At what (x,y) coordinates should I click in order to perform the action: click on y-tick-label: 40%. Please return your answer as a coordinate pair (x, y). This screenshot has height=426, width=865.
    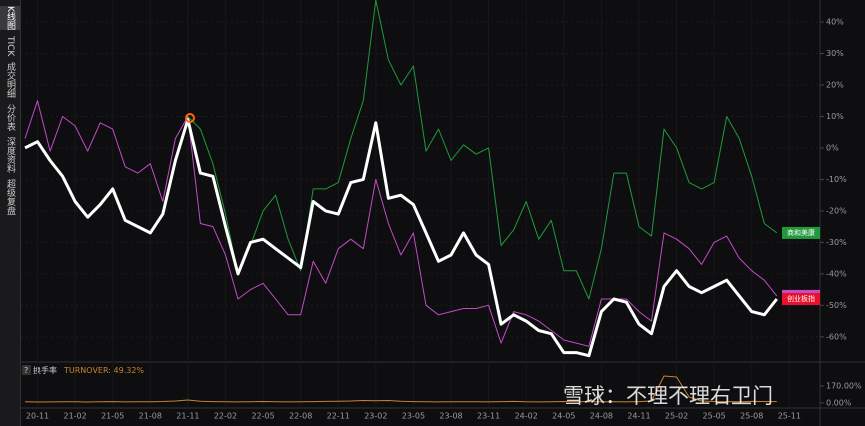
    Looking at the image, I should click on (835, 22).